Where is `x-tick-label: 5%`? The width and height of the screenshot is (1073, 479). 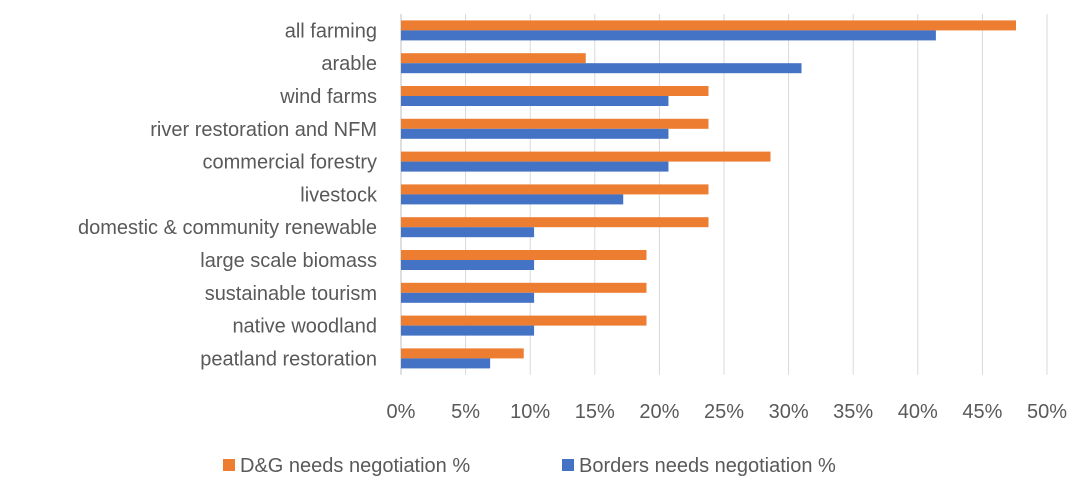
x-tick-label: 5% is located at coordinates (465, 412).